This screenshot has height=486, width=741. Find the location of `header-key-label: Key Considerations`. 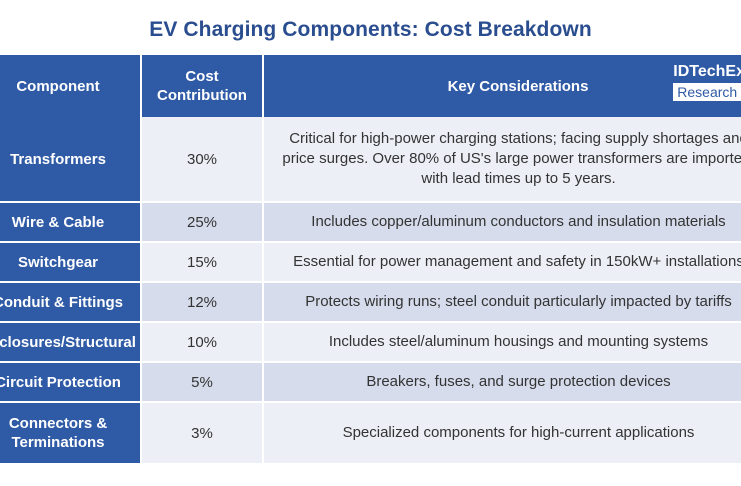

header-key-label: Key Considerations is located at coordinates (518, 86).